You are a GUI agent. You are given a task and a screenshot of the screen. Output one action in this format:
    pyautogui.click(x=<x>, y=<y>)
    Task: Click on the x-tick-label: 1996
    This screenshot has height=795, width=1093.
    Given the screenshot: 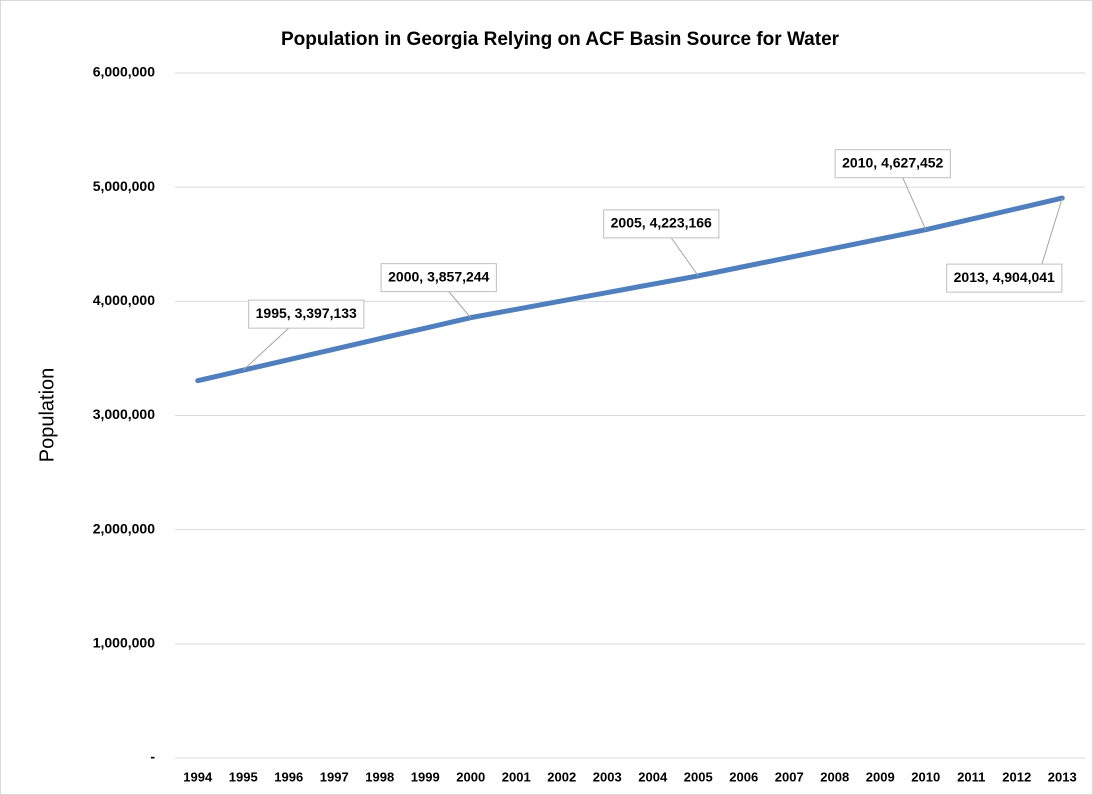 What is the action you would take?
    pyautogui.click(x=288, y=776)
    